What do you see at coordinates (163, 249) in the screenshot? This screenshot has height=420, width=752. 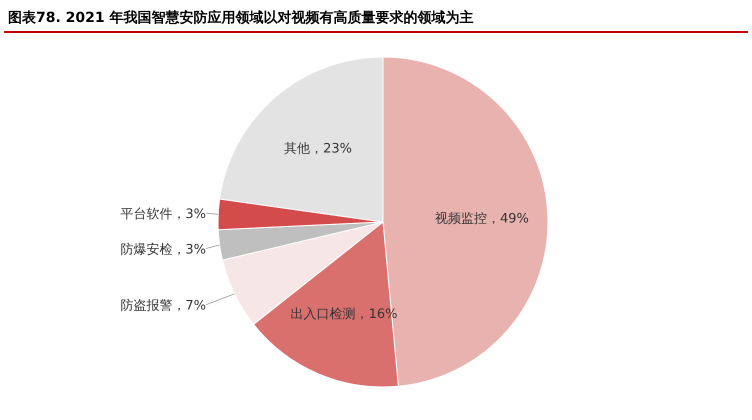 I see `slice-label: 防爆安检，3%` at bounding box center [163, 249].